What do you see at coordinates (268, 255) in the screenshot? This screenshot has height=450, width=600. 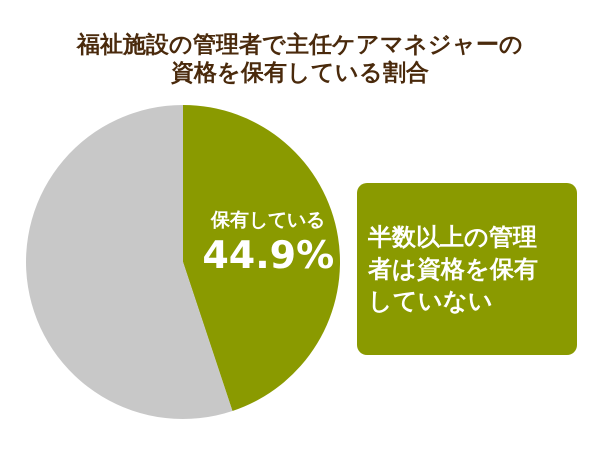 I see `data-label: 44.9%` at bounding box center [268, 255].